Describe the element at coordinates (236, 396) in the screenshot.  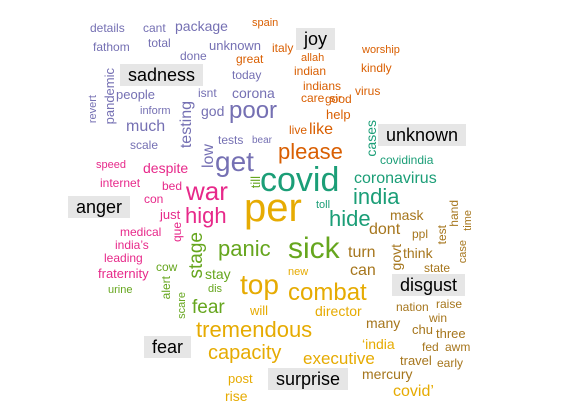
I see `word: rise` at that location.